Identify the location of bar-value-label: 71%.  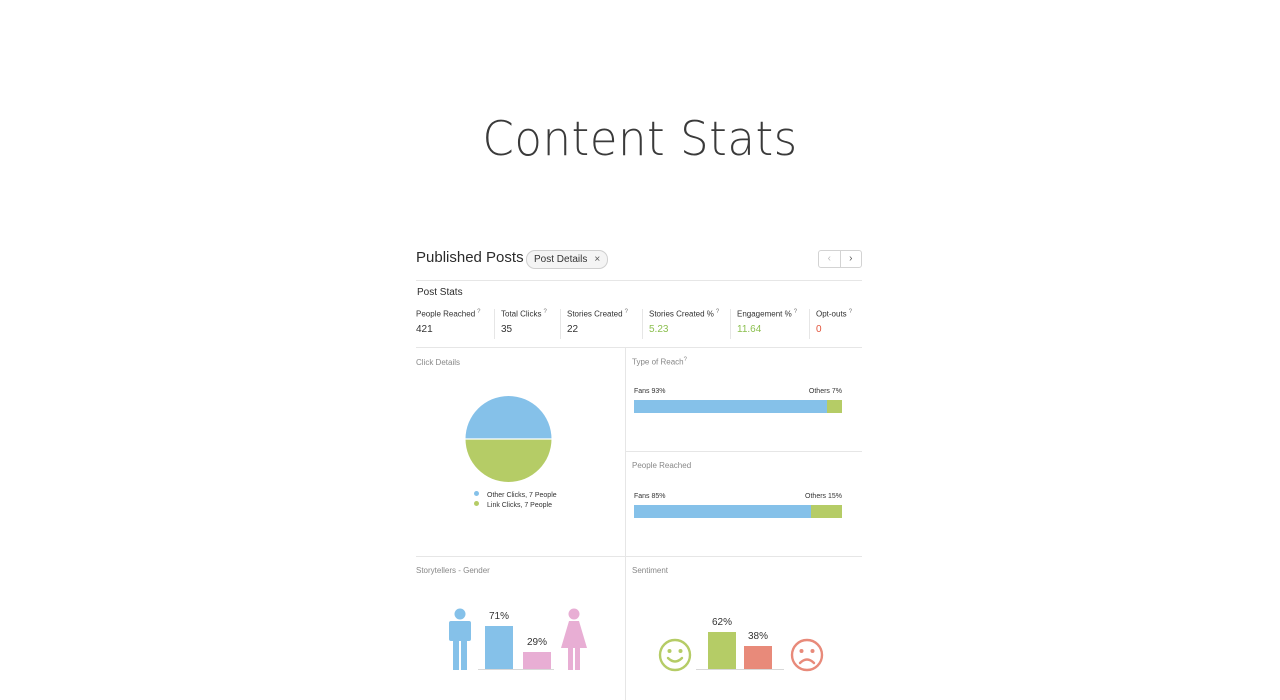
(498, 617).